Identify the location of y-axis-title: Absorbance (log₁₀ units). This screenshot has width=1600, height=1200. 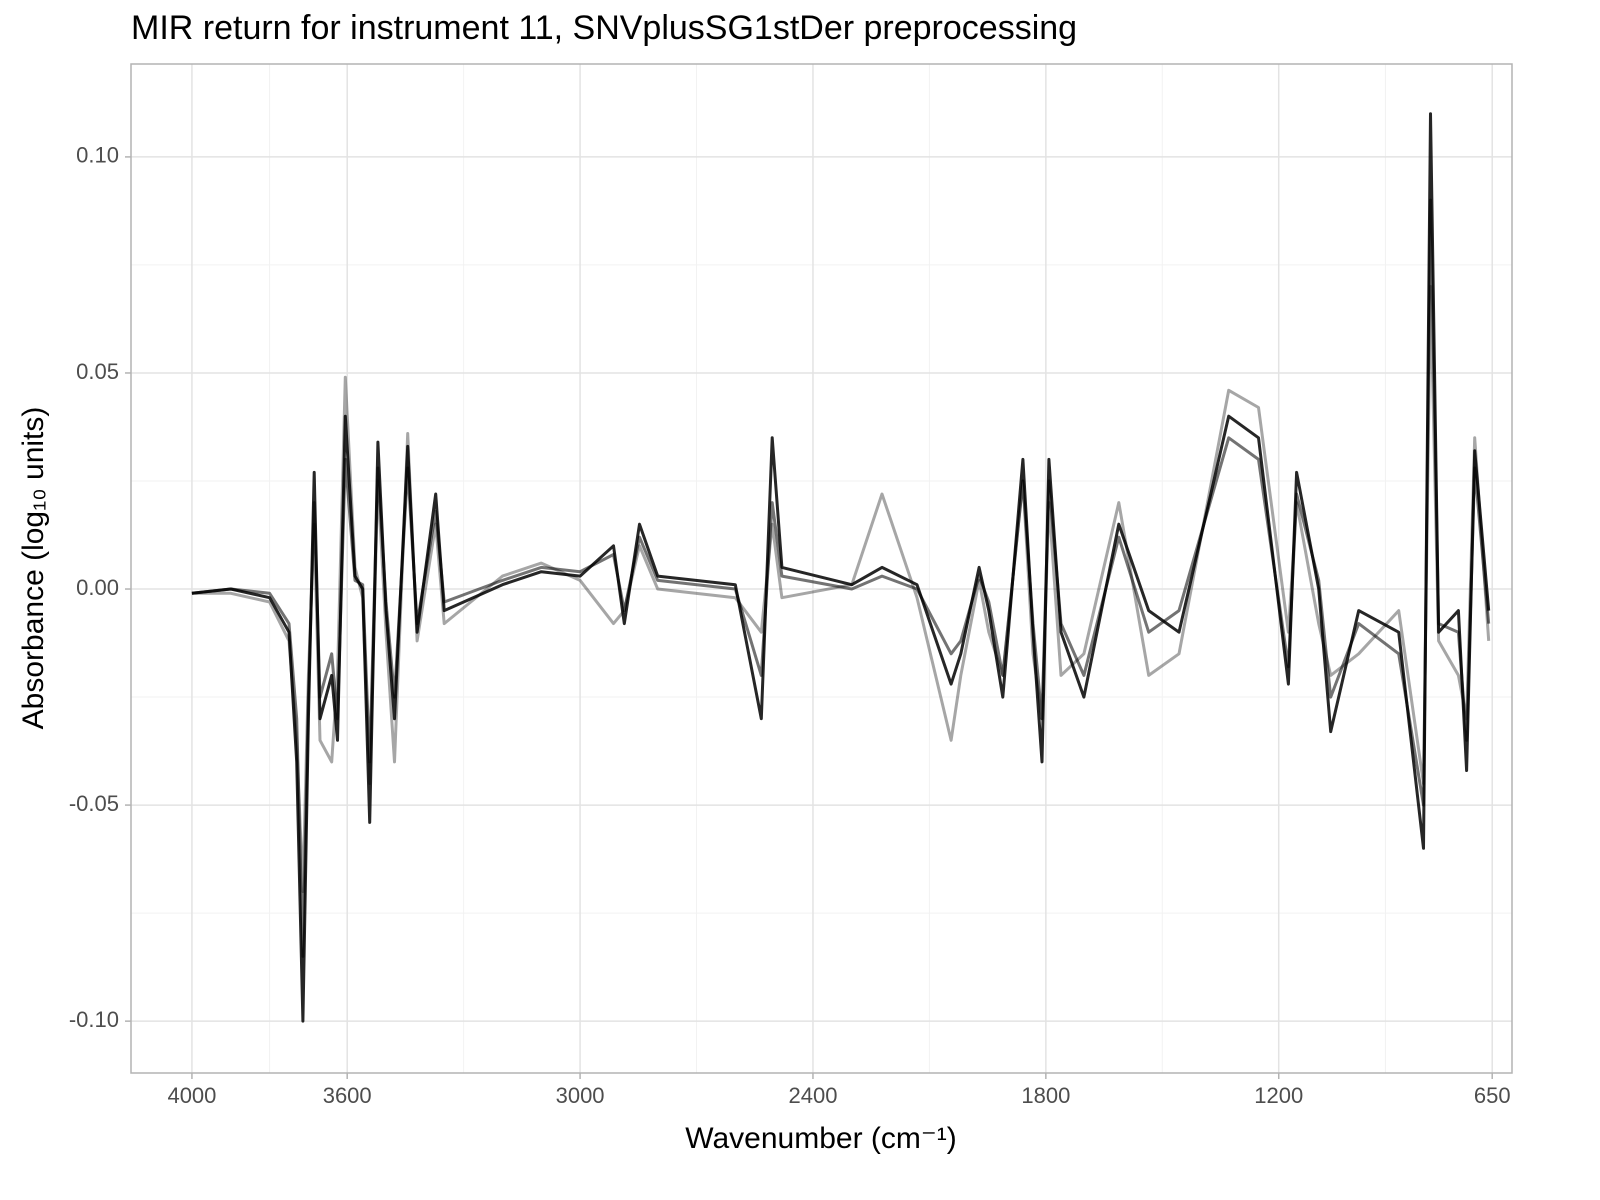
(33, 568).